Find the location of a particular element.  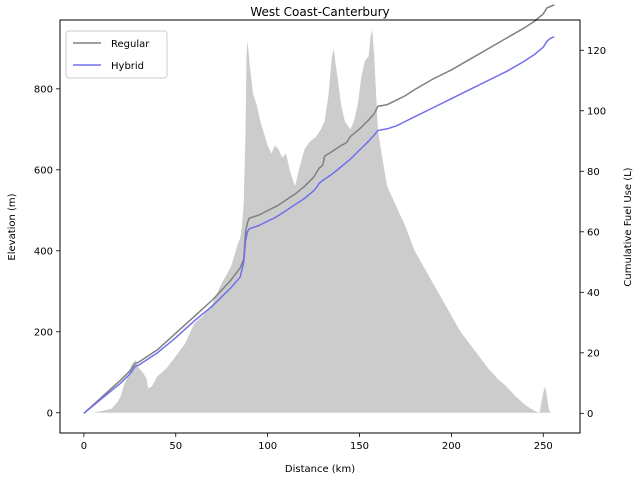

x-tick-label: 50 is located at coordinates (175, 446).